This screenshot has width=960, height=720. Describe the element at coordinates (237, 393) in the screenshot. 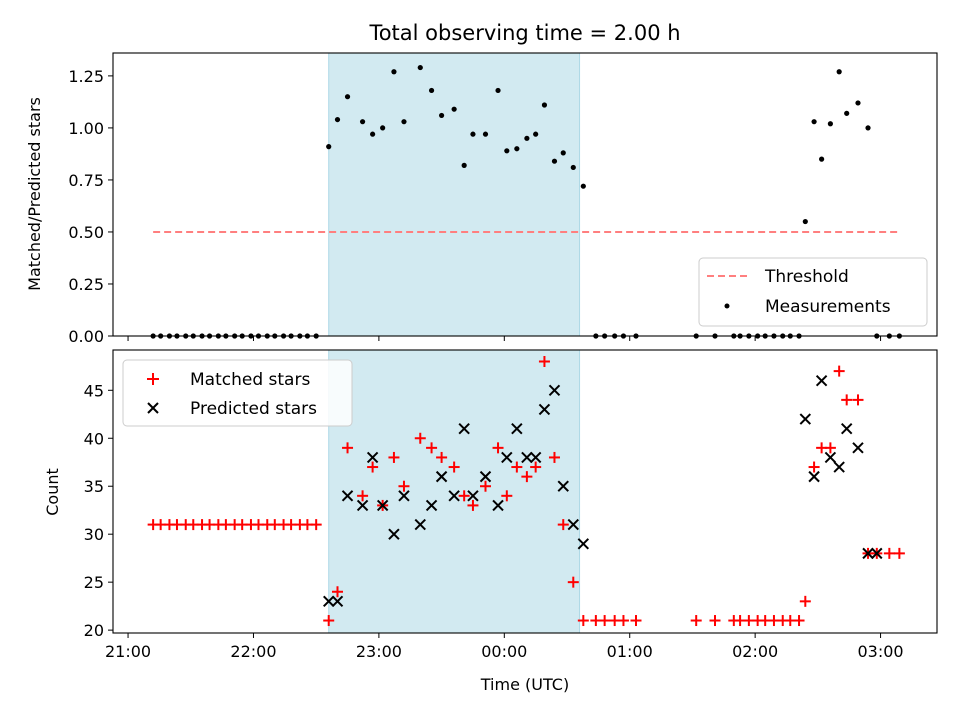

I see `legend: Matched stars Predicted stars` at that location.